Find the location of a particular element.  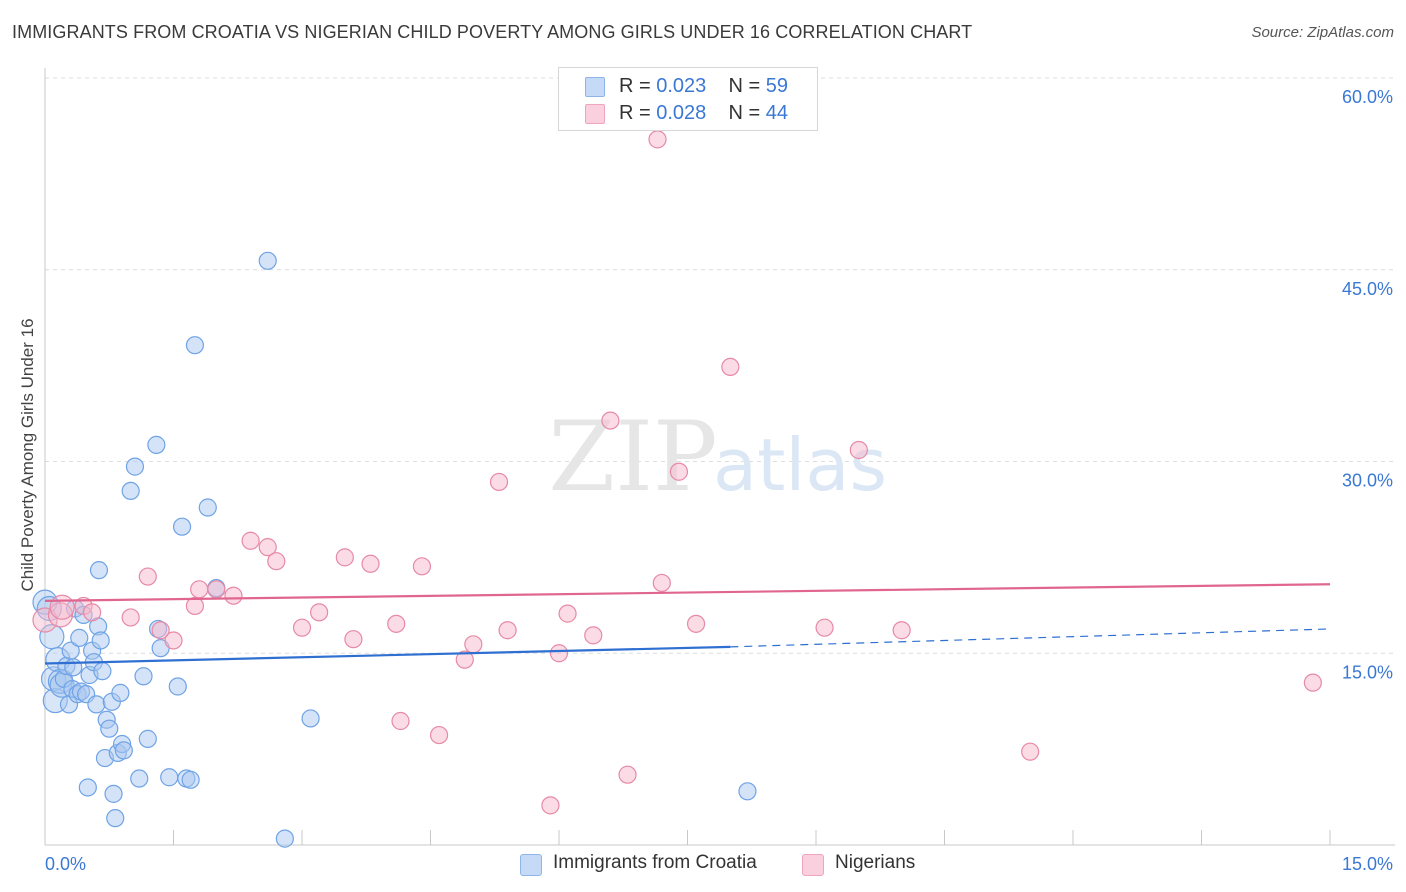

watermark-zip: ZIP is located at coordinates (632, 457).